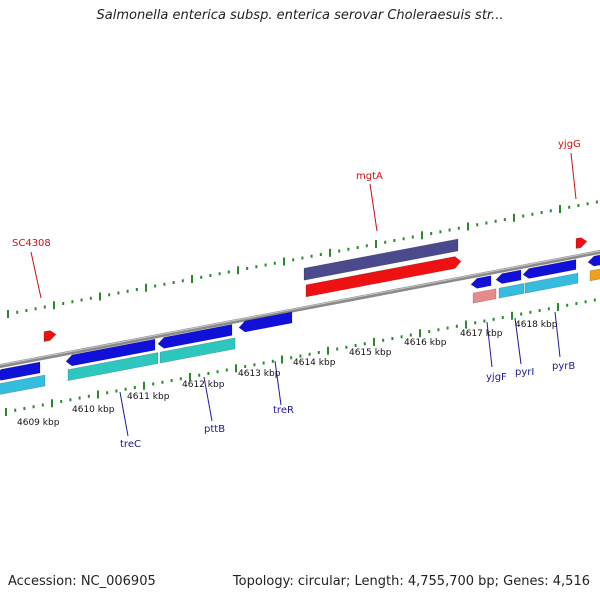  What do you see at coordinates (563, 366) in the screenshot?
I see `gene-label: pyrB` at bounding box center [563, 366].